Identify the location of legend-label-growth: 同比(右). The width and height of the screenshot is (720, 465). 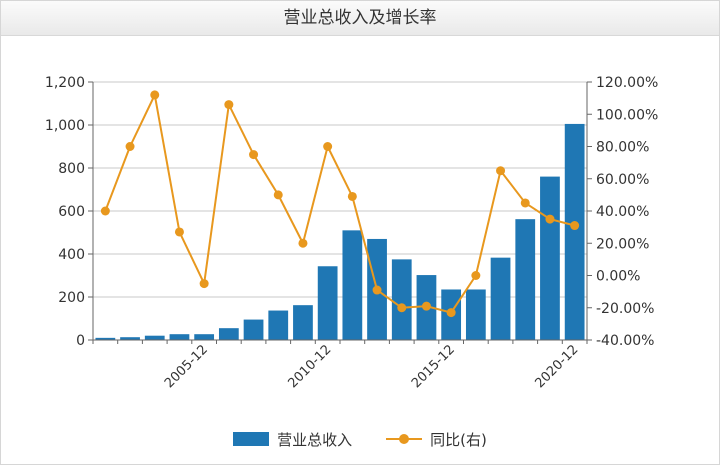
(458, 439).